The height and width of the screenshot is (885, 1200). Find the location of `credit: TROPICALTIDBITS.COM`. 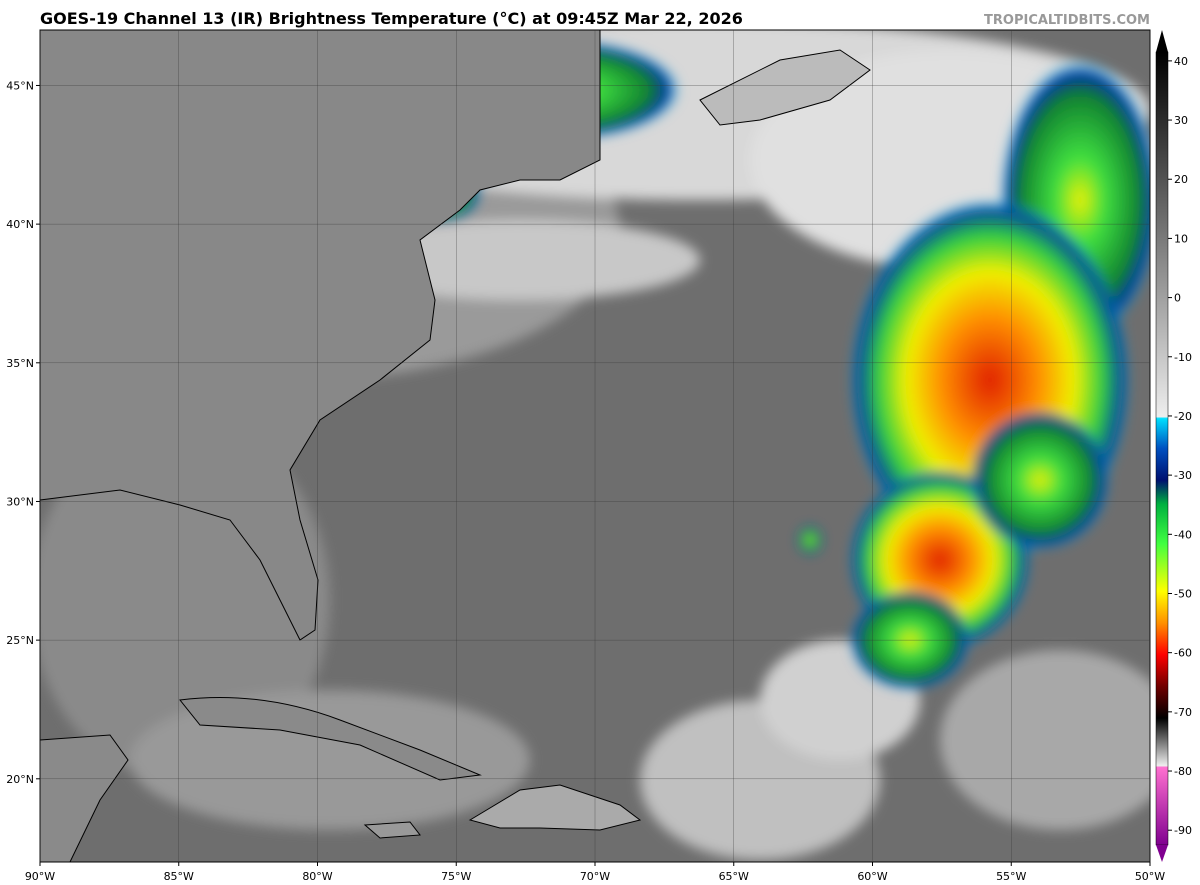

credit: TROPICALTIDBITS.COM is located at coordinates (1067, 20).